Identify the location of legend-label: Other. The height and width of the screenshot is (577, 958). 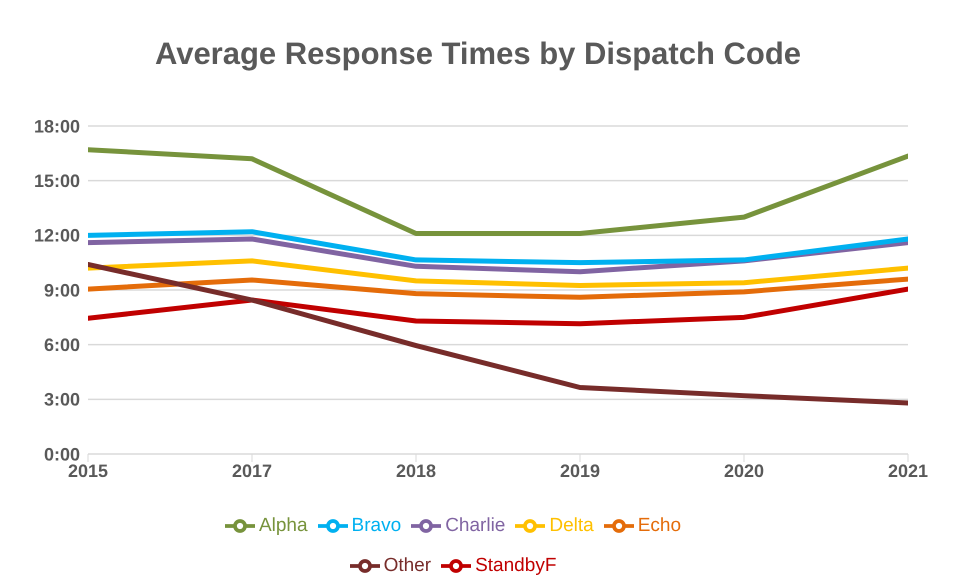
(408, 565).